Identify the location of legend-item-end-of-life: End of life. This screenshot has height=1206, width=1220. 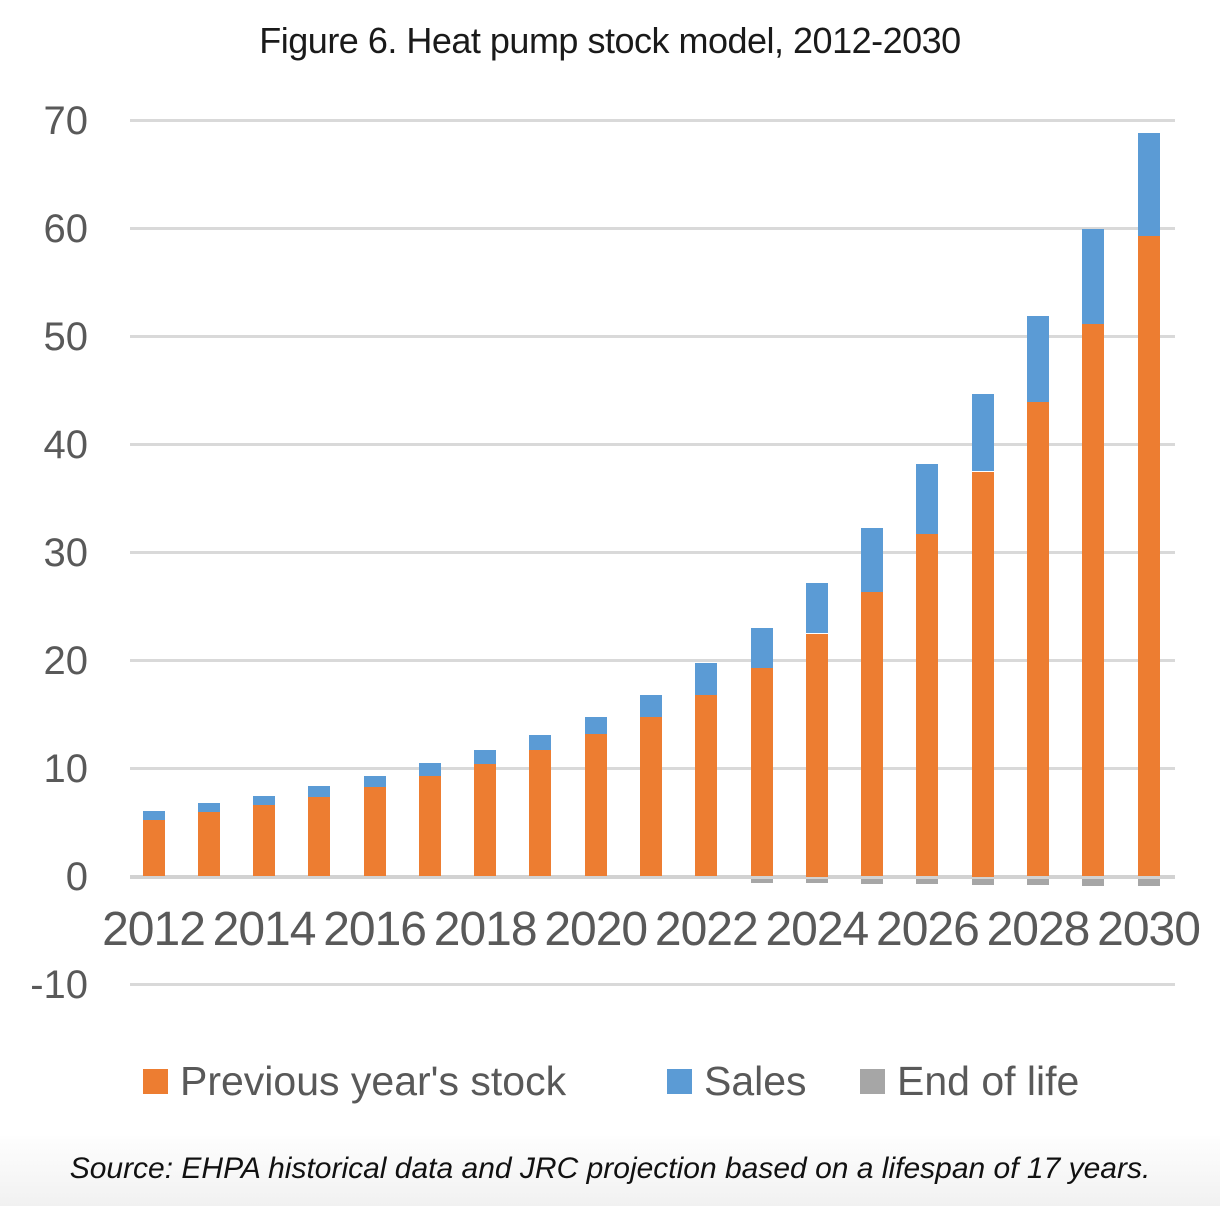
(969, 1081).